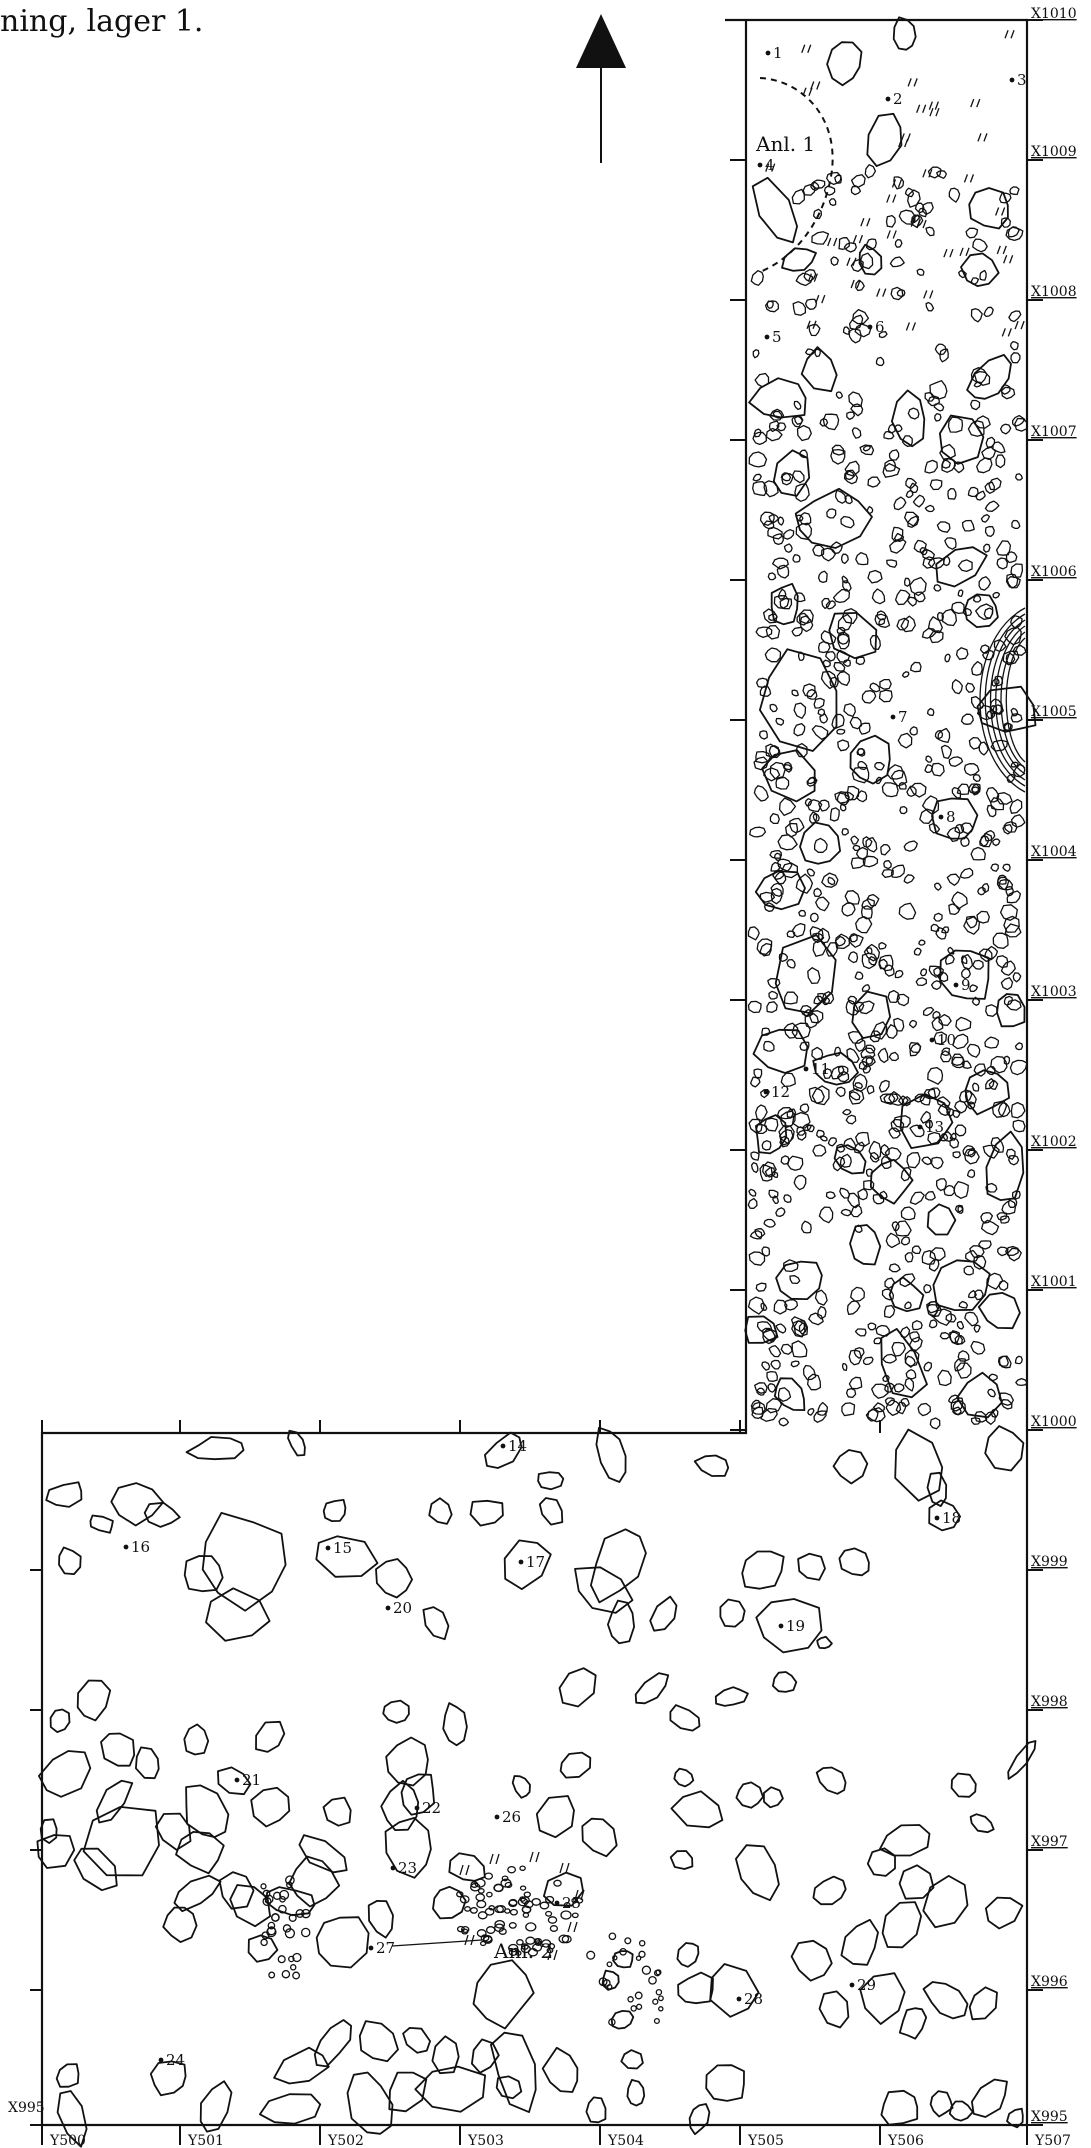 This screenshot has height=2148, width=1091. What do you see at coordinates (820, 1069) in the screenshot?
I see `point-label: 11` at bounding box center [820, 1069].